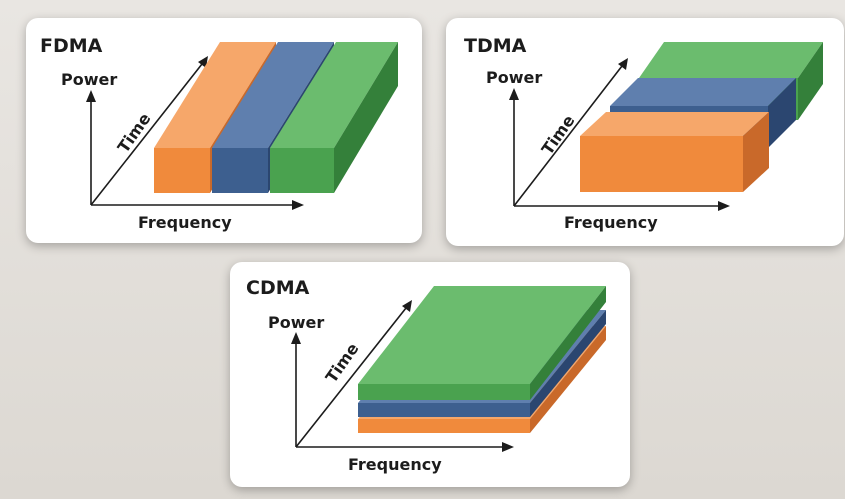 Image resolution: width=845 pixels, height=499 pixels. Describe the element at coordinates (203, 62) in the screenshot. I see `fdma-time-arrowhead` at that location.